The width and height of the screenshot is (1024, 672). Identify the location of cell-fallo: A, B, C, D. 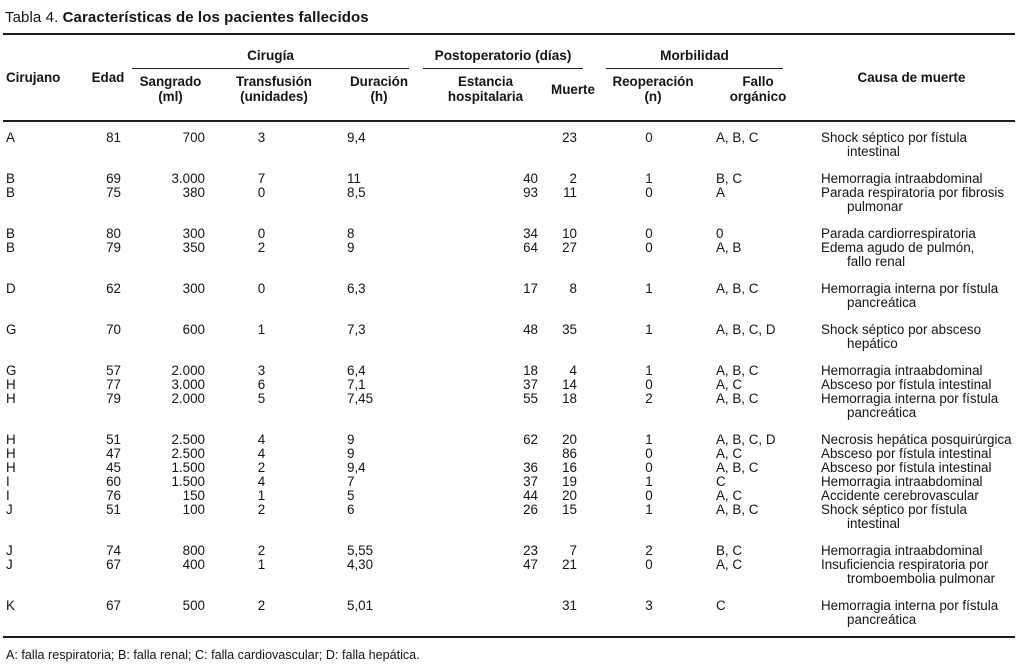
(746, 329).